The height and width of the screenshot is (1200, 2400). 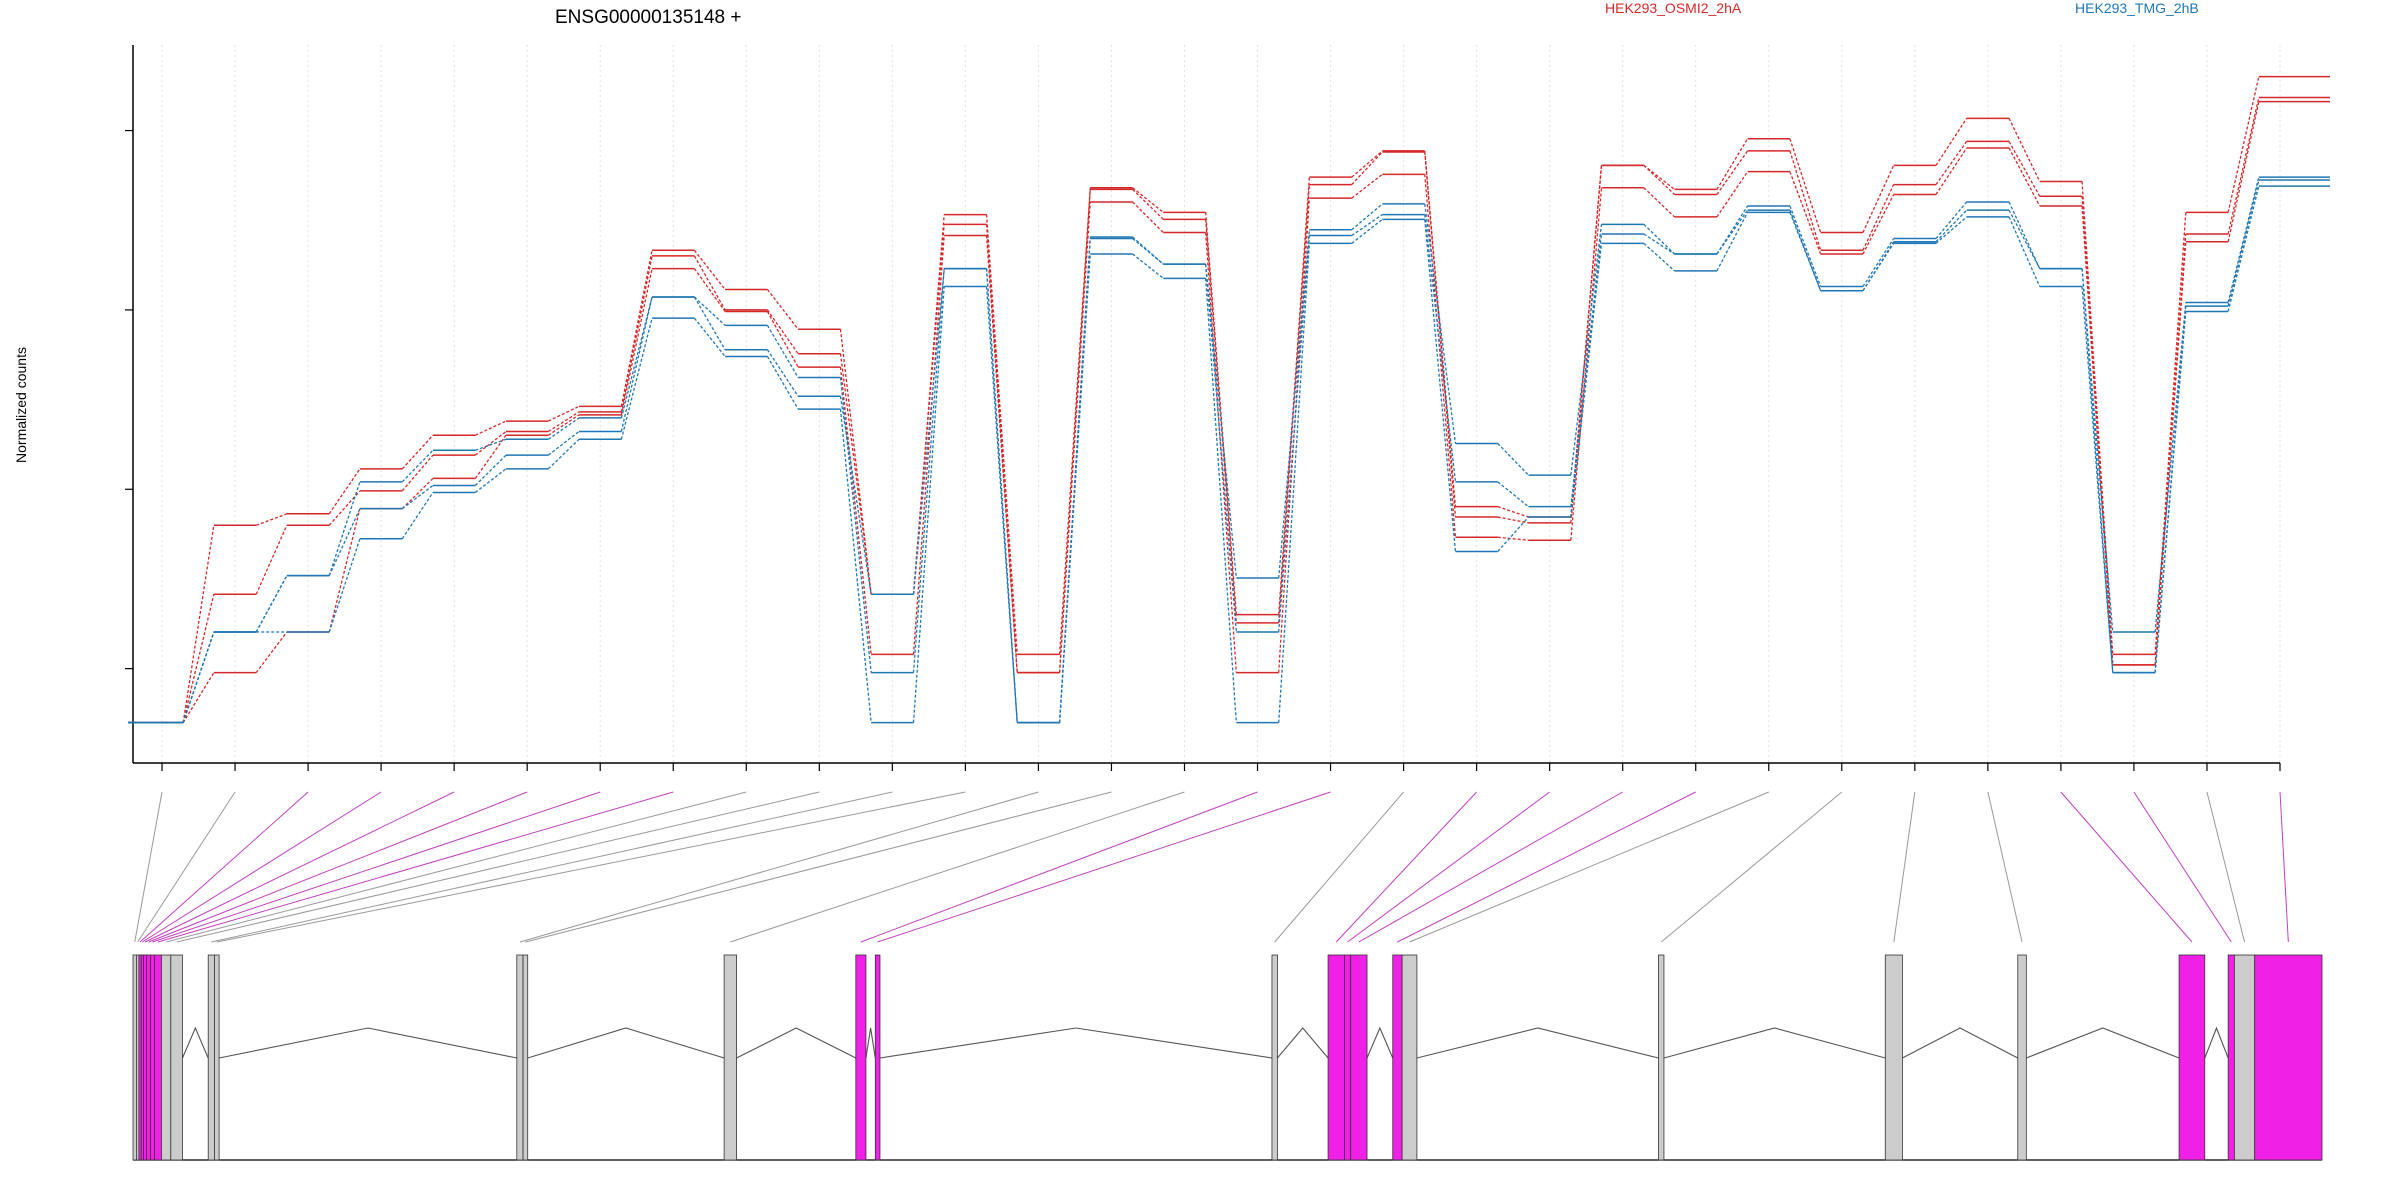 What do you see at coordinates (21, 405) in the screenshot?
I see `y-axis-label: Normalized counts` at bounding box center [21, 405].